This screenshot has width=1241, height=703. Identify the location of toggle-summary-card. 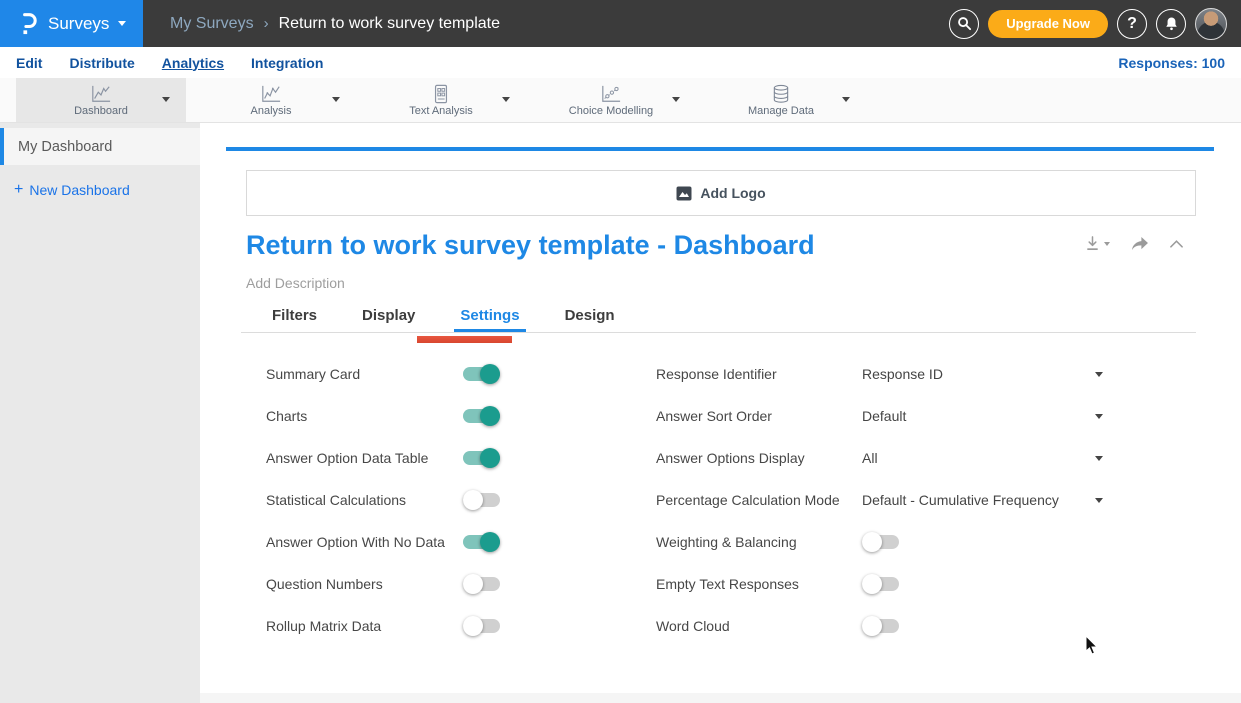
(481, 374).